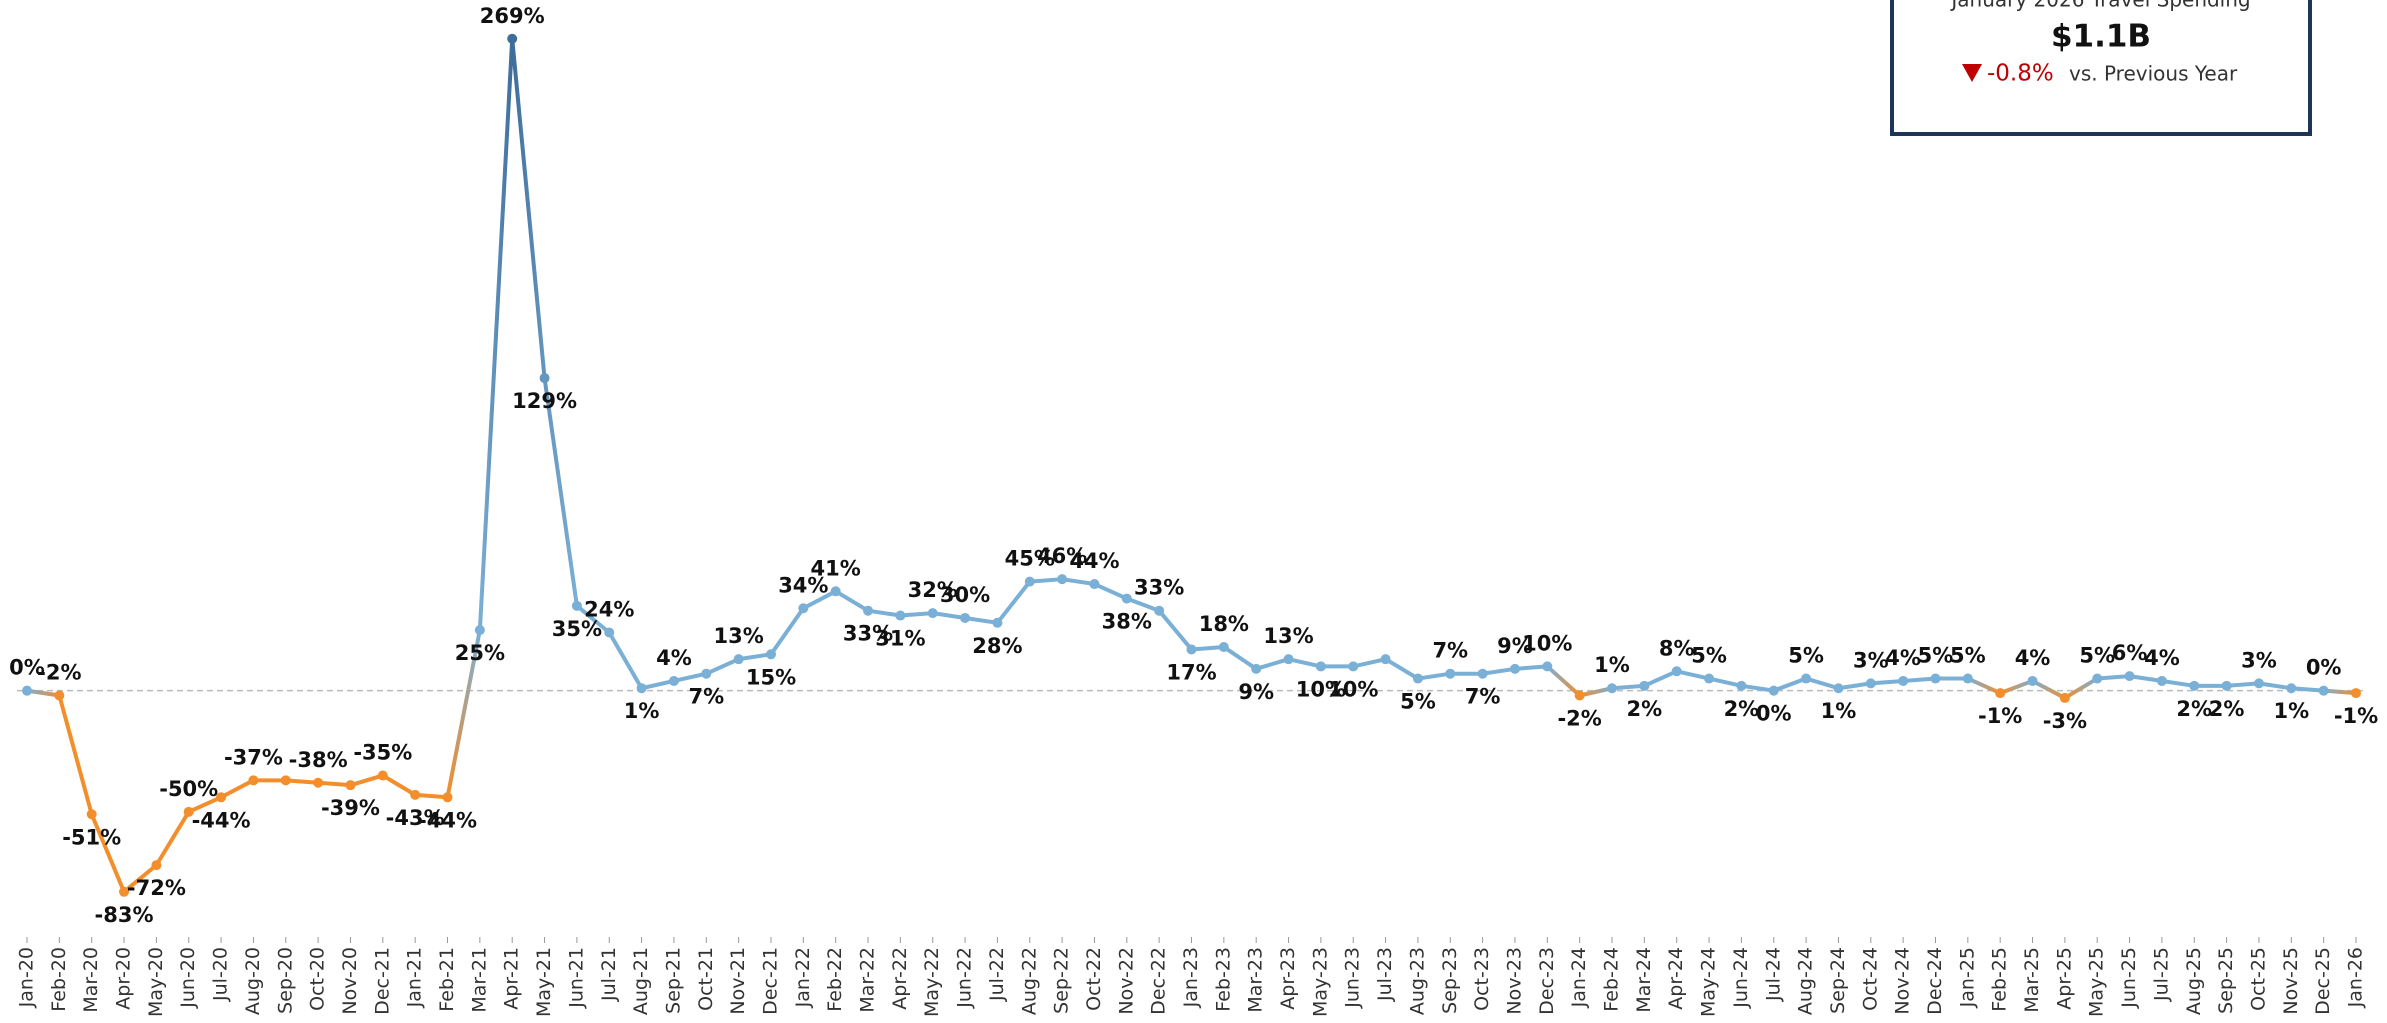 The image size is (2387, 1023). Describe the element at coordinates (253, 757) in the screenshot. I see `data-label: -37%` at that location.